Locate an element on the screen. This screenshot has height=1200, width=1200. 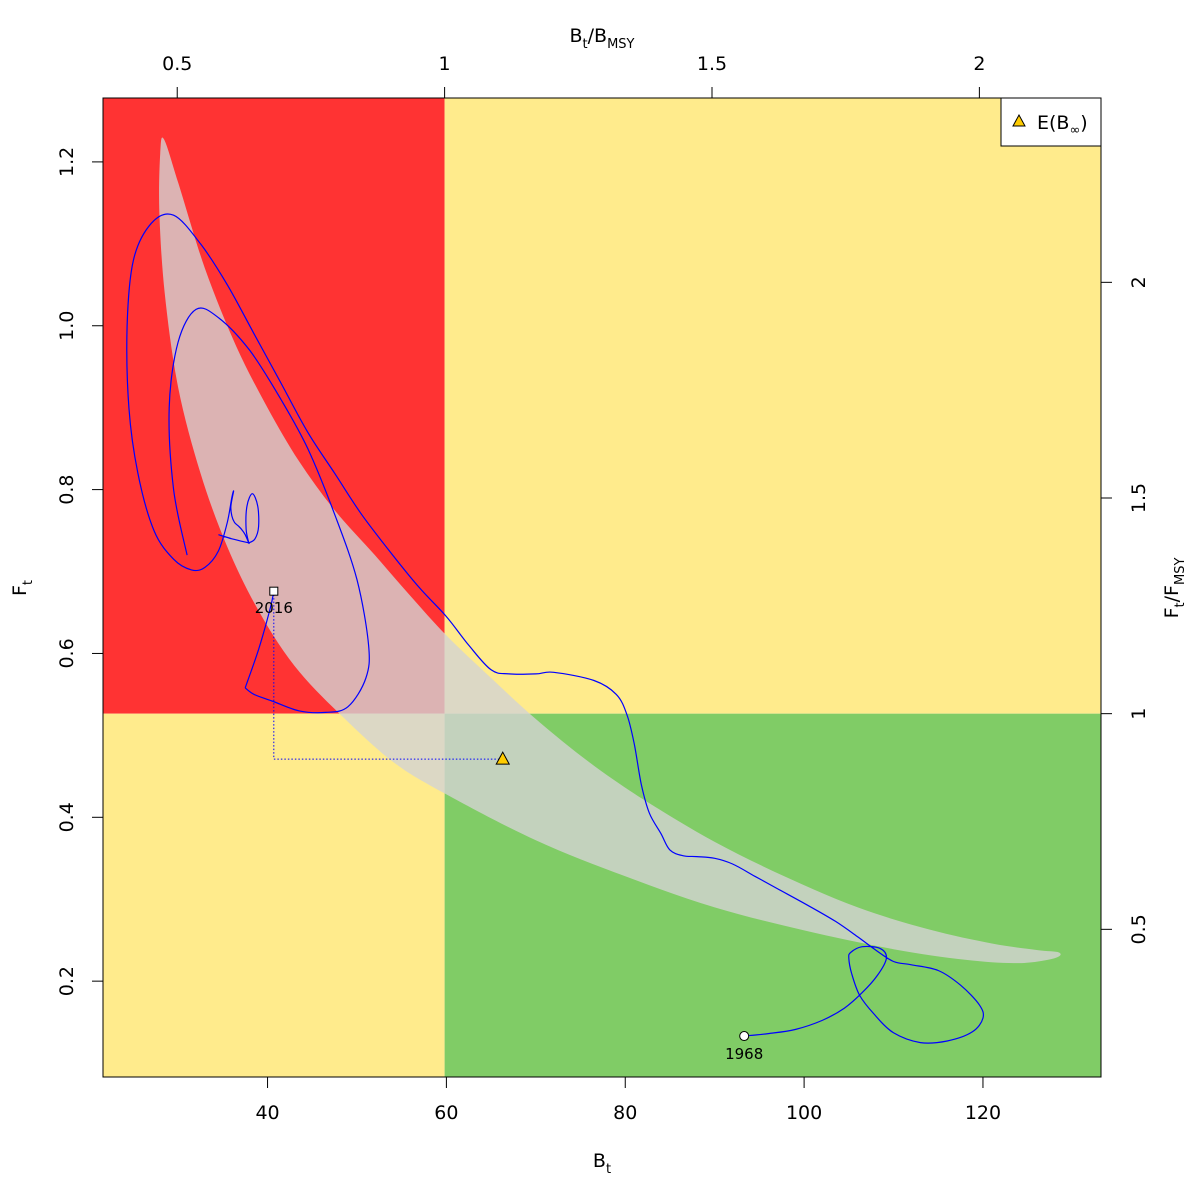
y-tick-label: 0.8 is located at coordinates (67, 489).